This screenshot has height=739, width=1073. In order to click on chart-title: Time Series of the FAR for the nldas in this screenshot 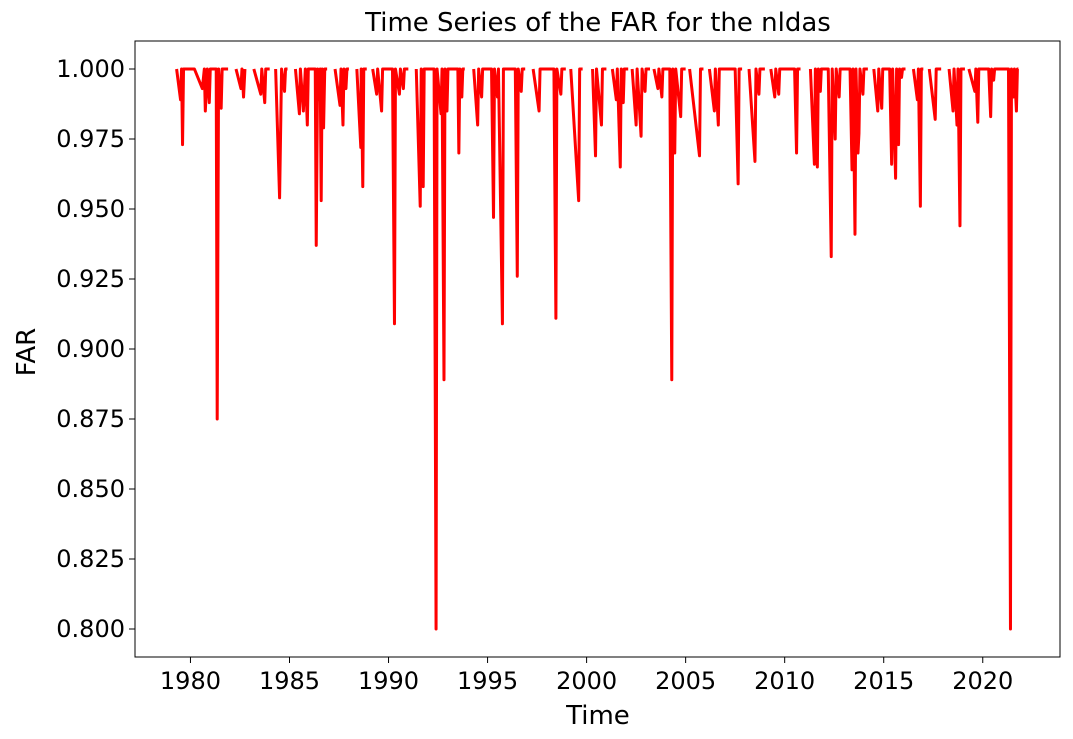, I will do `click(597, 23)`.